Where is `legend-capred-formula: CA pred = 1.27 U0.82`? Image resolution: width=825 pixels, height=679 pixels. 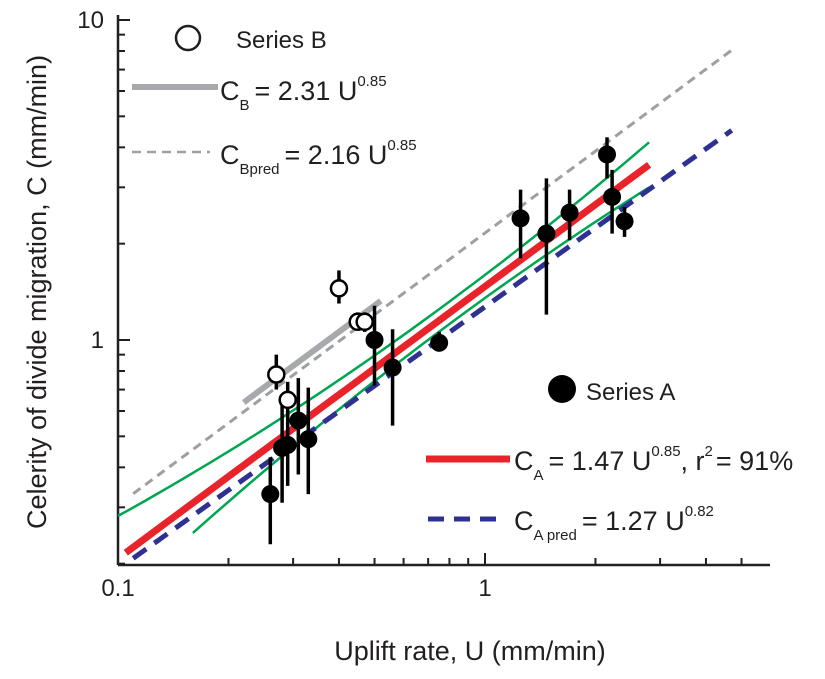
legend-capred-formula: CA pred = 1.27 U0.82 is located at coordinates (614, 523).